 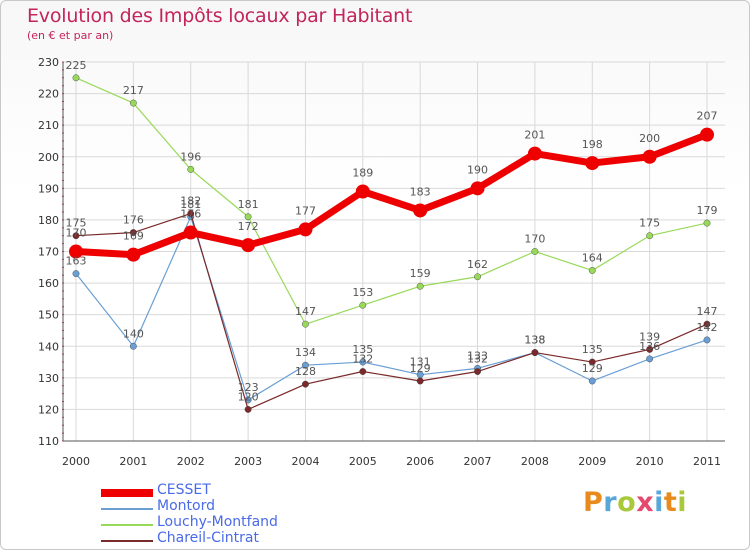 What do you see at coordinates (248, 204) in the screenshot?
I see `data-label-louchy-montfand: 181` at bounding box center [248, 204].